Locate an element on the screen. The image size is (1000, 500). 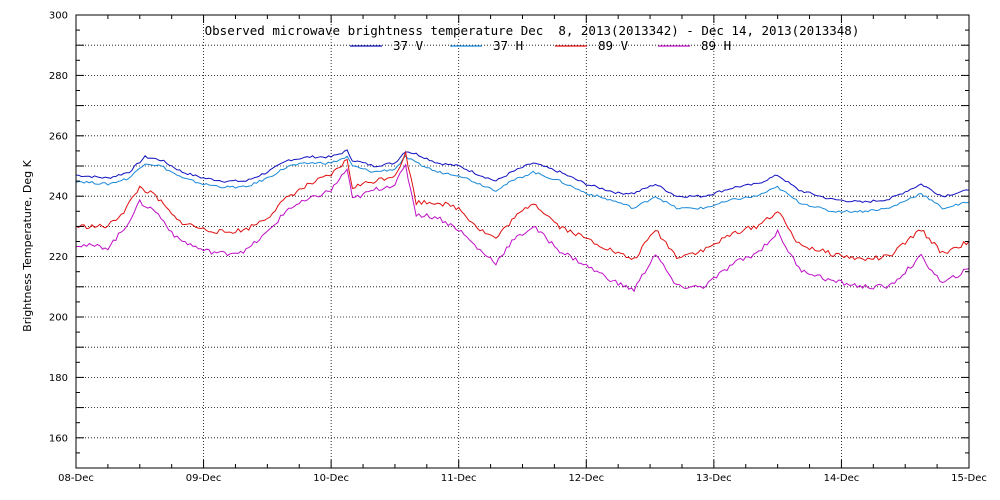
legend-label: 37 H is located at coordinates (508, 45).